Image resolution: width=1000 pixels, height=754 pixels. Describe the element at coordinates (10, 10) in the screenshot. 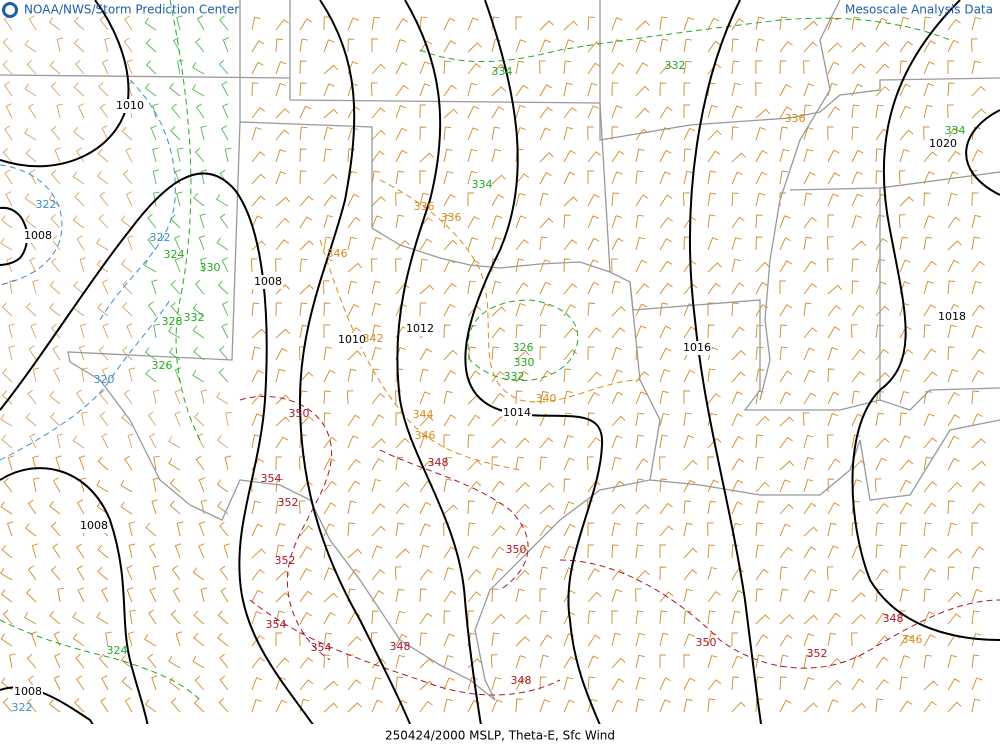

I see `noaa-logo-inner` at that location.